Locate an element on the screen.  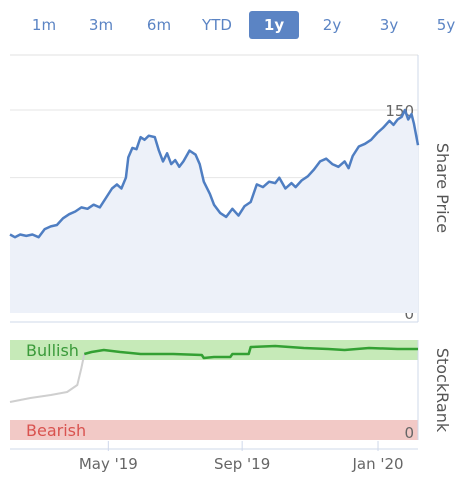
rank-tick-label: 0 is located at coordinates (409, 433).